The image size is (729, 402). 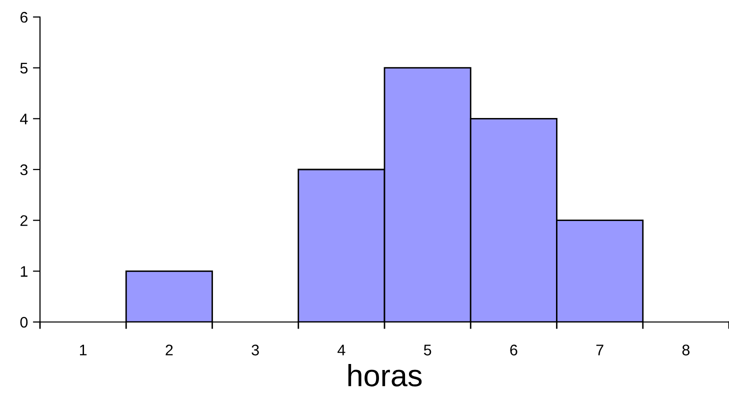 I want to click on x-tick-label: 3, so click(x=255, y=350).